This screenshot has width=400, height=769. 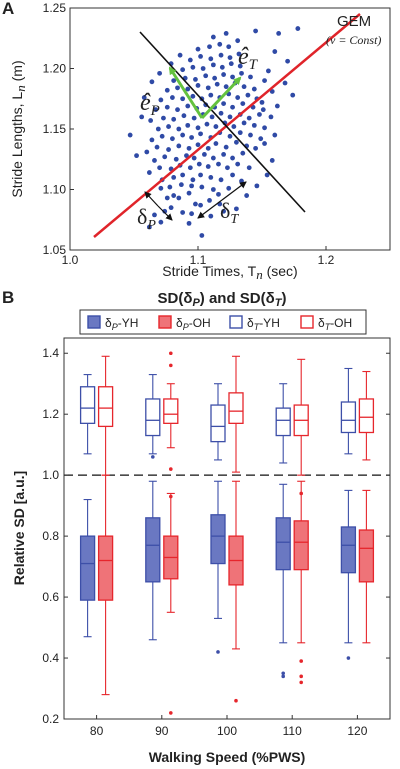 I want to click on delta-p-label: δP, so click(x=146, y=218).